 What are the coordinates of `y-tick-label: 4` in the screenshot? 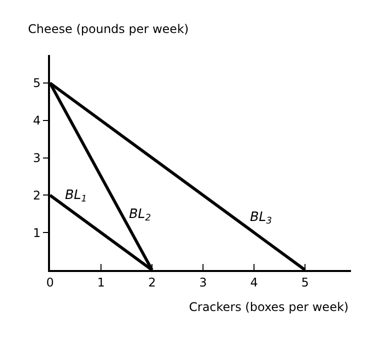 It's located at (36, 121).